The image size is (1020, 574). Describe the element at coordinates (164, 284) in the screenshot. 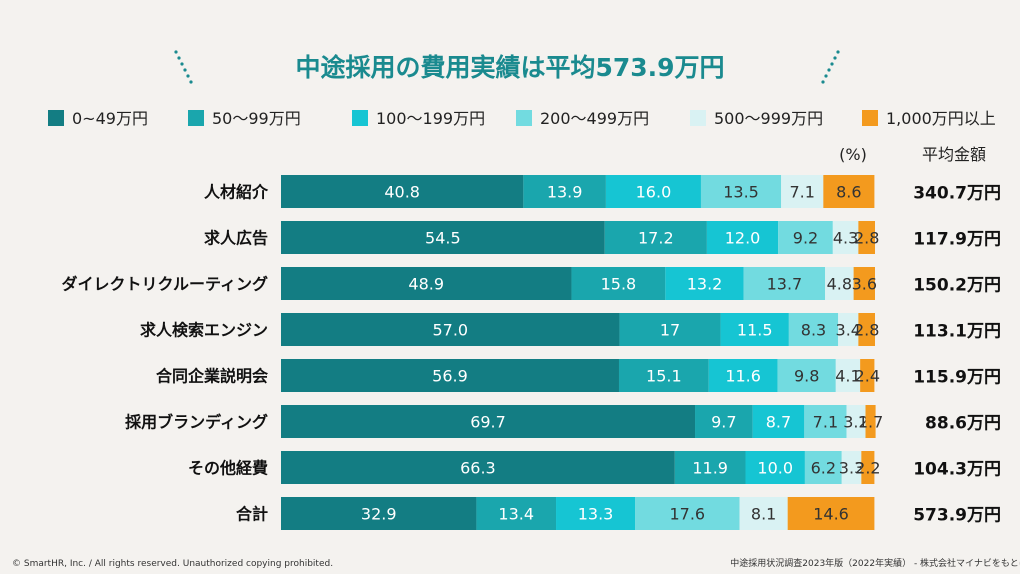

I see `category-label: ダイレクトリクルーティング` at that location.